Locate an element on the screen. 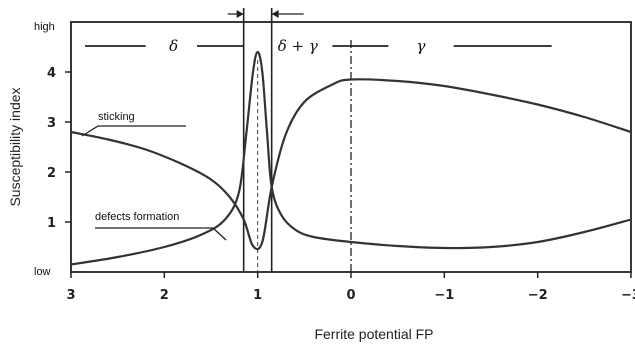 This screenshot has height=347, width=635. region-label-delta-gamma: δ + γ is located at coordinates (298, 46).